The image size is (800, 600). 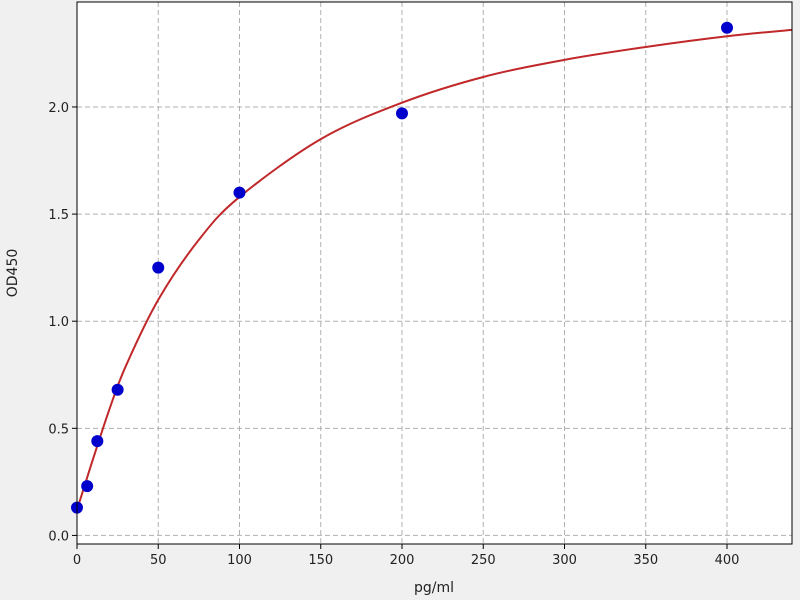 I want to click on y-tick-label: 0.0, so click(x=58, y=536).